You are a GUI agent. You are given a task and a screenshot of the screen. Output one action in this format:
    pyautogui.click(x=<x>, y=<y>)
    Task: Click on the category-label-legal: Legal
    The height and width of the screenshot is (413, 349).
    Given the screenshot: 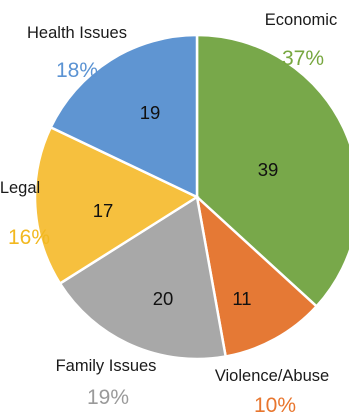 What is the action you would take?
    pyautogui.click(x=20, y=188)
    